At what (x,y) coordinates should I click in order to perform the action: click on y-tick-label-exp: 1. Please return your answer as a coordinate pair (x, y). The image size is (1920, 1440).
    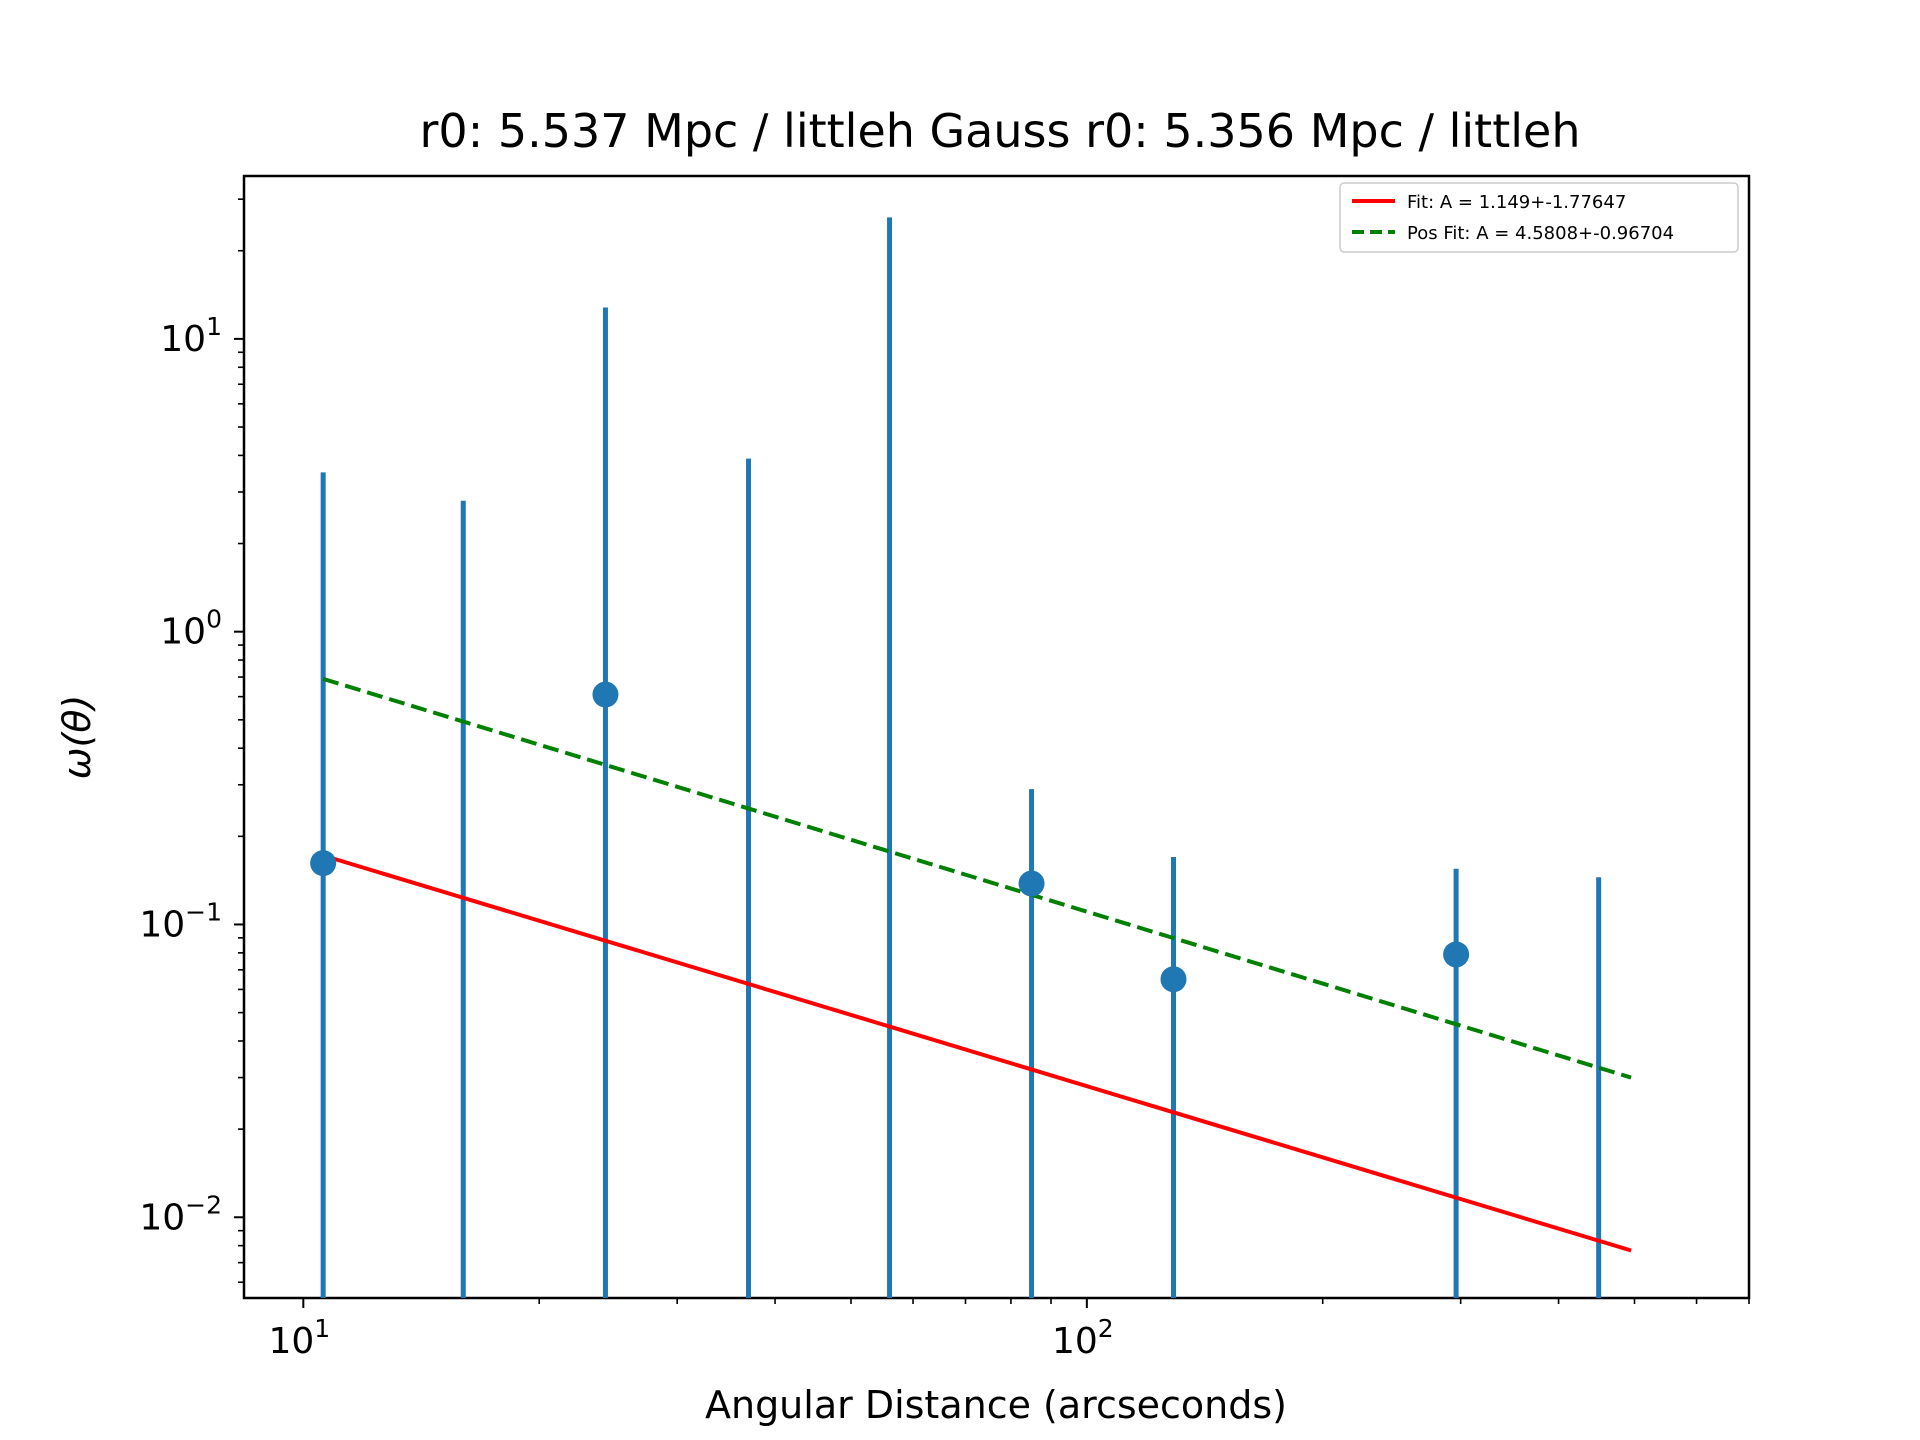
    Looking at the image, I should click on (214, 326).